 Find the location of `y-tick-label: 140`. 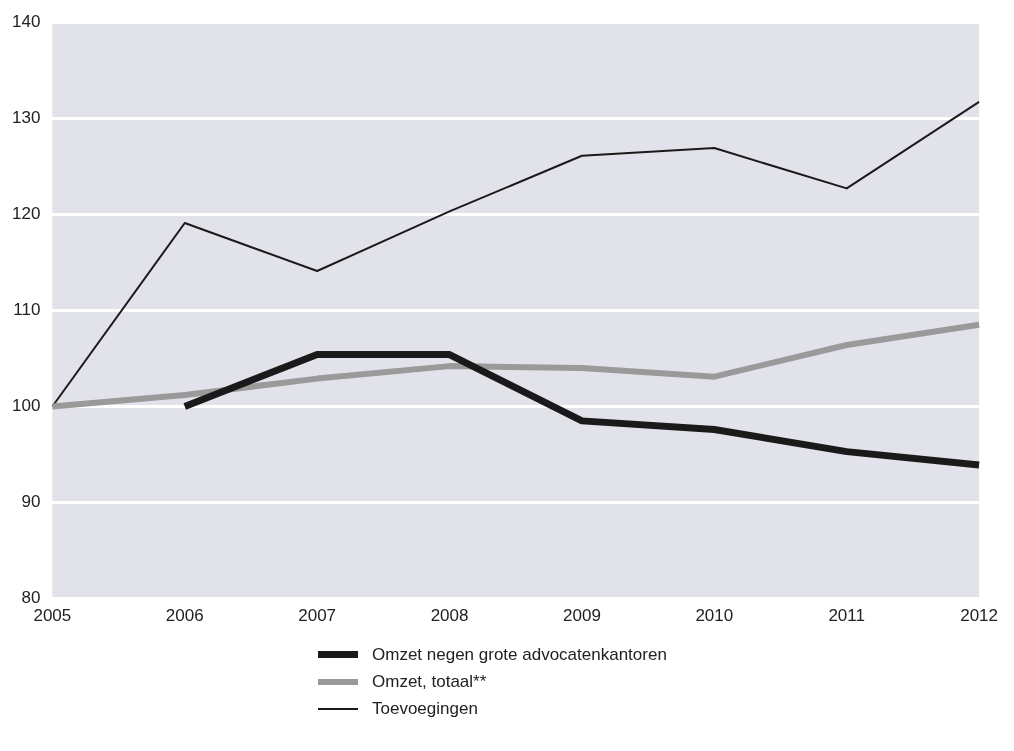

y-tick-label: 140 is located at coordinates (26, 21).